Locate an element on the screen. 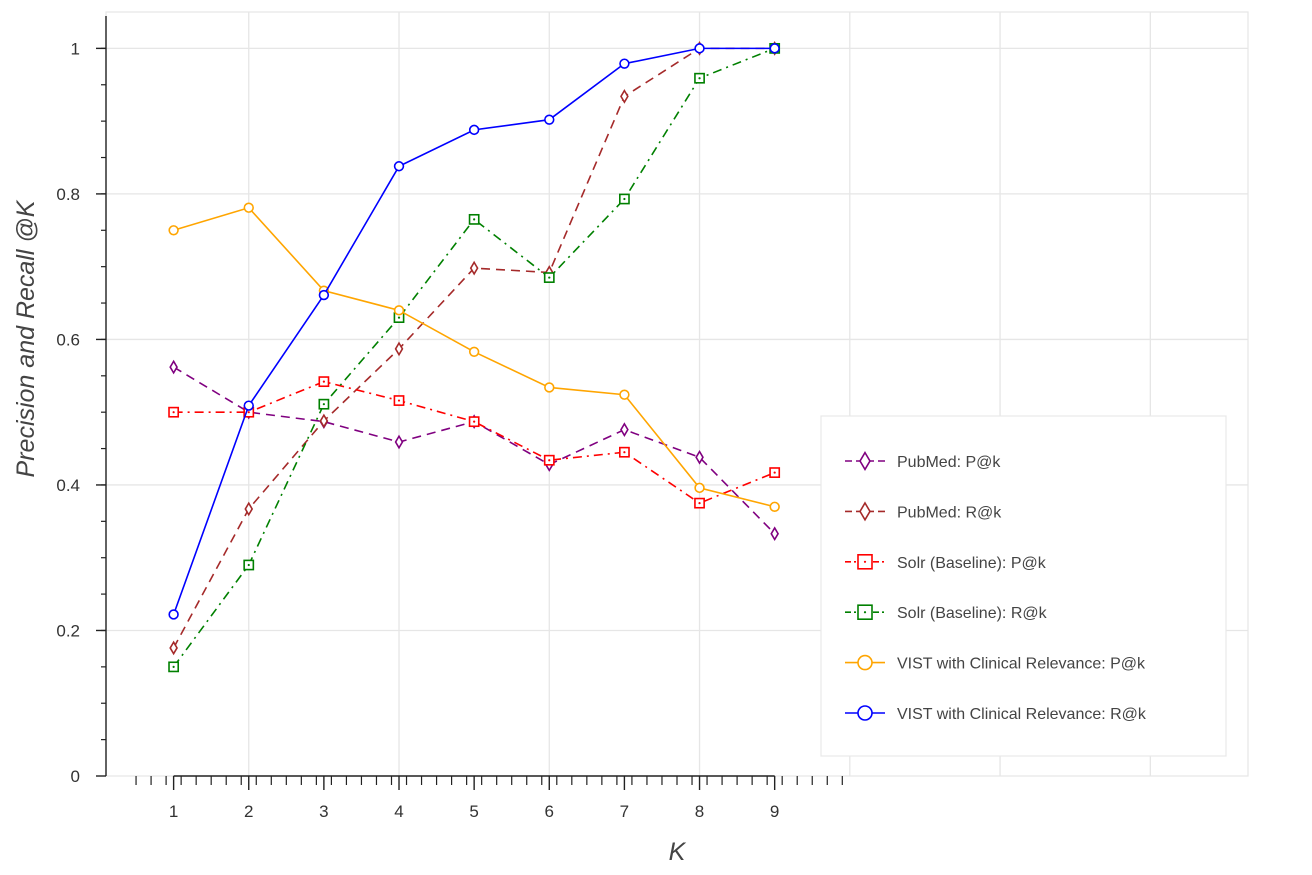 This screenshot has height=875, width=1312. legend-item: PubMed: P@k is located at coordinates (923, 461).